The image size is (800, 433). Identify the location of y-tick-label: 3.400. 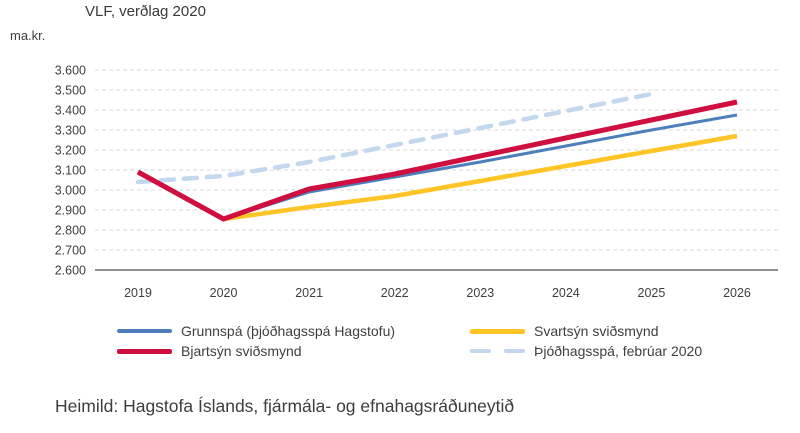
(70, 111).